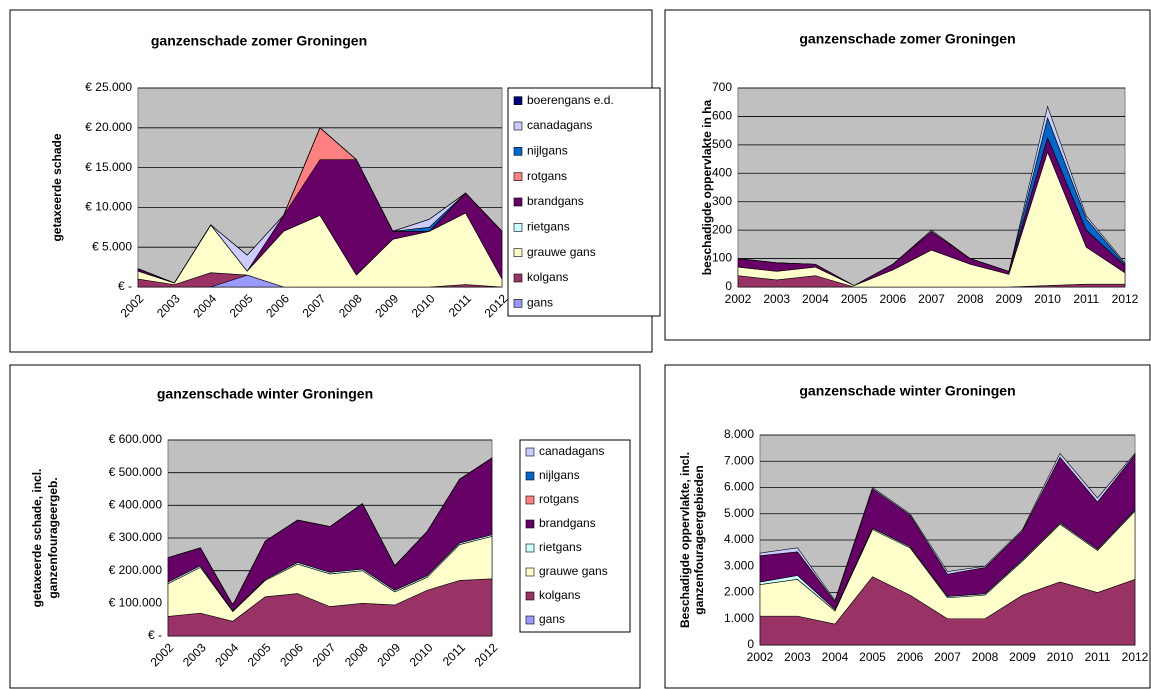 The width and height of the screenshot is (1151, 689). What do you see at coordinates (570, 100) in the screenshot?
I see `legend-label: boerengans e.d.` at bounding box center [570, 100].